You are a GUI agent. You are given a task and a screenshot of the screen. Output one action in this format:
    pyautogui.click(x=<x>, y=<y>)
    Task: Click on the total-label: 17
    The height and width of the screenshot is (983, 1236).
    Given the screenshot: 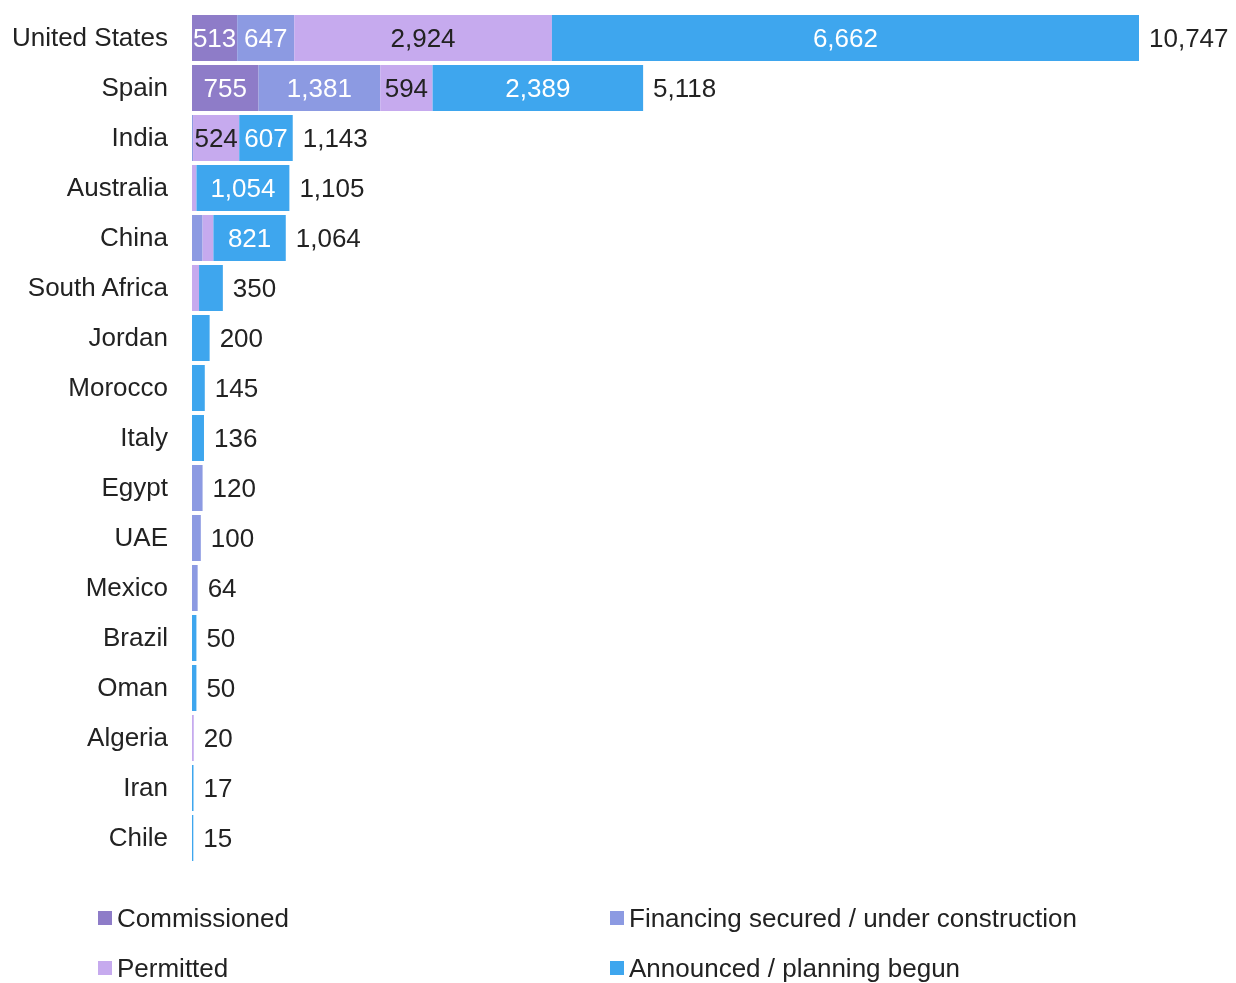 What is the action you would take?
    pyautogui.click(x=218, y=788)
    